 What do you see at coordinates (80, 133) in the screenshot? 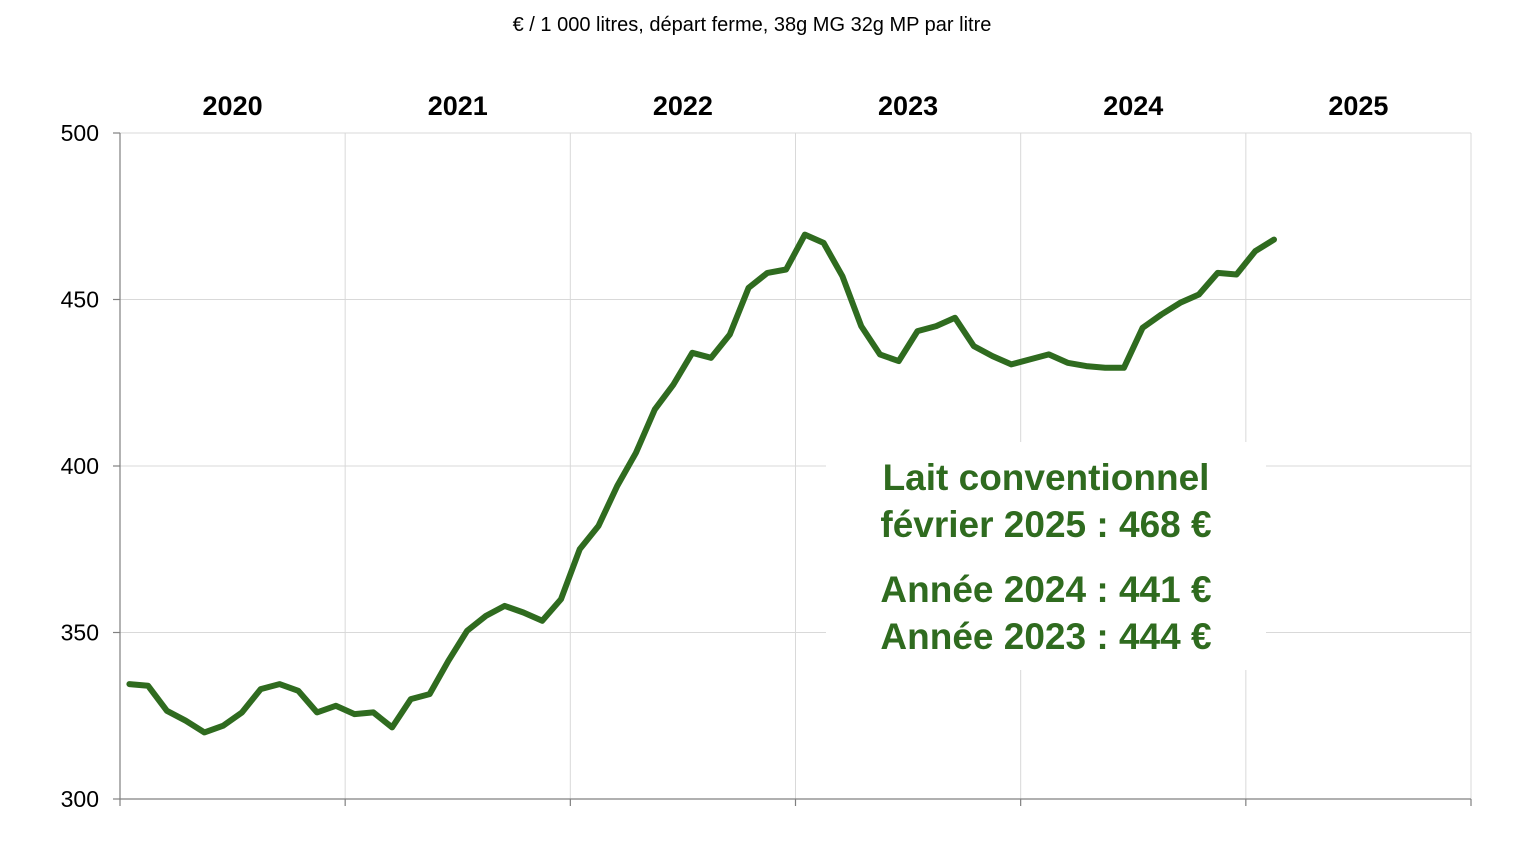
I see `y-tick-label: 500` at bounding box center [80, 133].